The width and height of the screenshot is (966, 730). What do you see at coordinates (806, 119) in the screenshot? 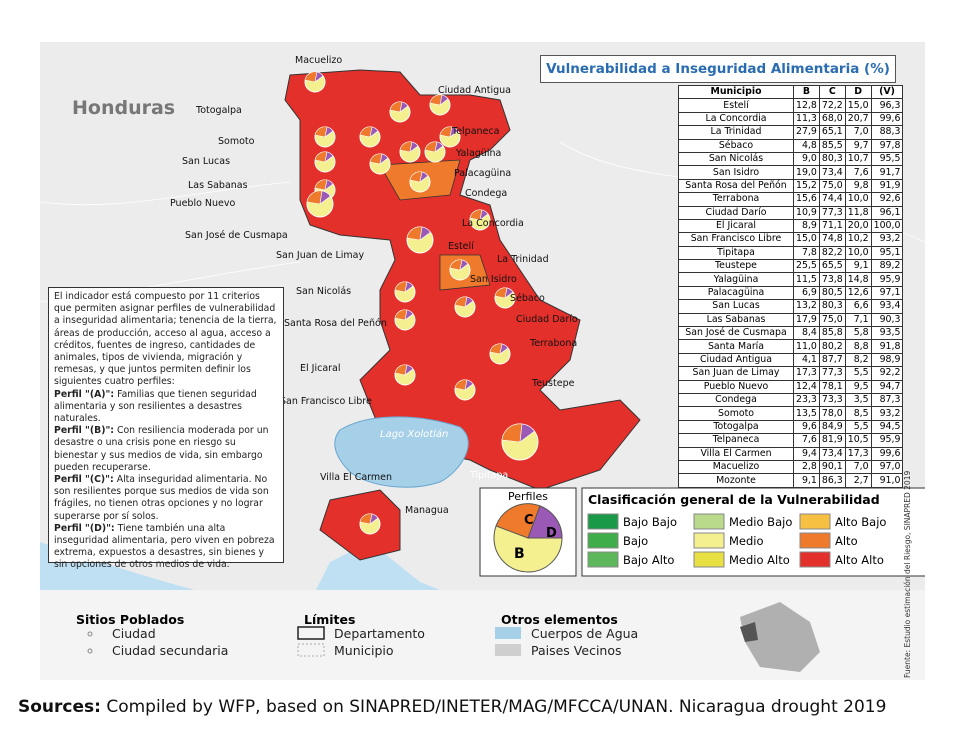
I see `table-cell: 11,3` at bounding box center [806, 119].